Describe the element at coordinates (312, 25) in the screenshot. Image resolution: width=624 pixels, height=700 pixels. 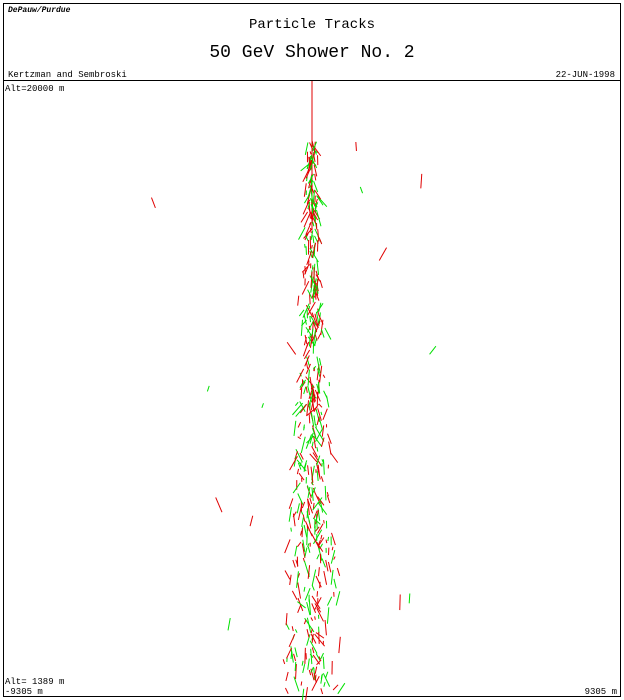
I see `title: Particle Tracks` at that location.